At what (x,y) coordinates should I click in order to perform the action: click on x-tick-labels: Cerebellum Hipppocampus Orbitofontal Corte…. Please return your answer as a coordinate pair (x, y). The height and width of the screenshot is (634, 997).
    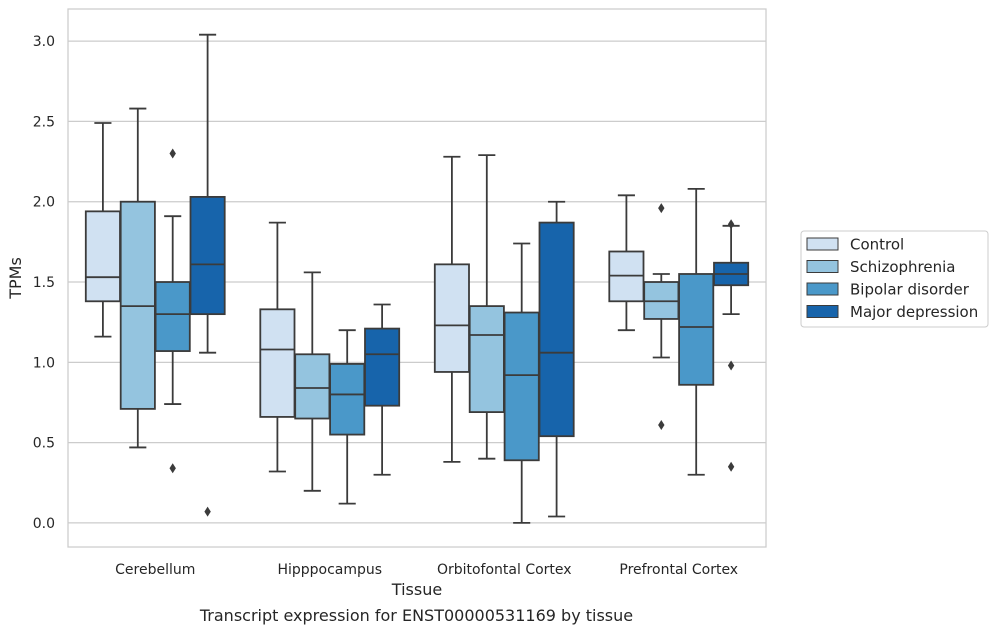
    Looking at the image, I should click on (426, 570).